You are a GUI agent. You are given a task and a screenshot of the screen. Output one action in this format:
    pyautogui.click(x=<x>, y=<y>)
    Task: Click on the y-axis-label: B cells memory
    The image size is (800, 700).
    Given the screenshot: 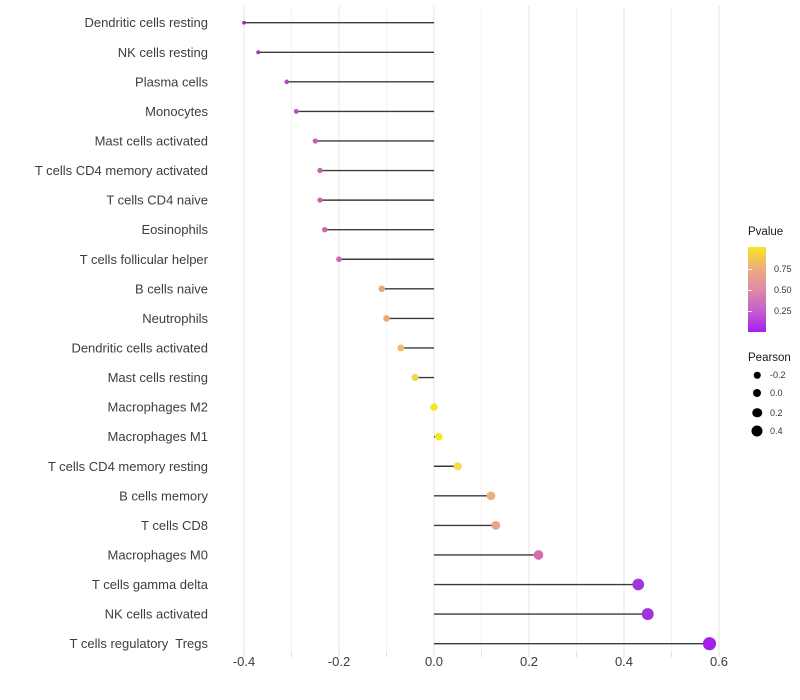 What is the action you would take?
    pyautogui.click(x=163, y=495)
    